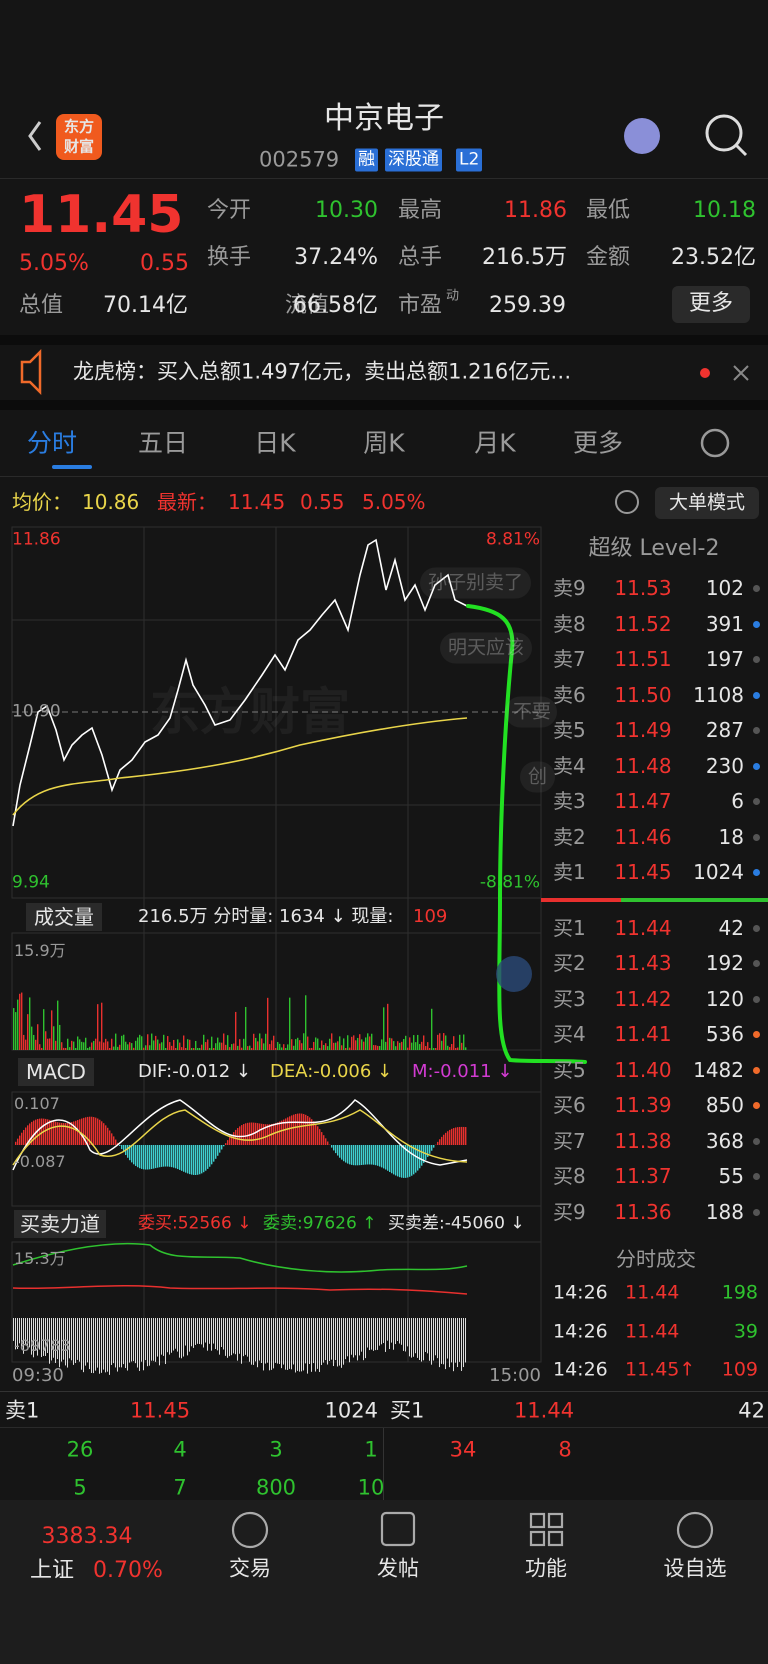  What do you see at coordinates (724, 133) in the screenshot?
I see `search-icon` at bounding box center [724, 133].